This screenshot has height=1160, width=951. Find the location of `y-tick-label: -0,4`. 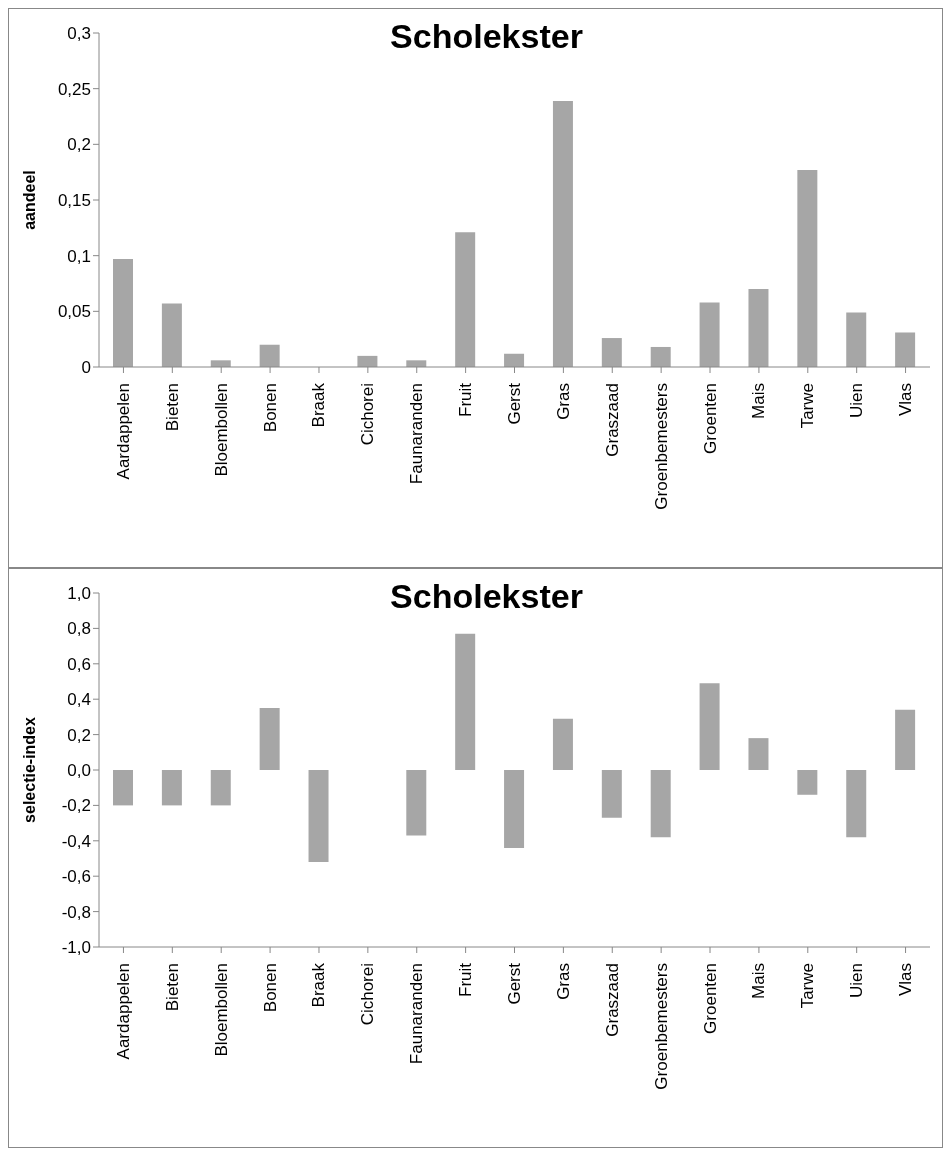

y-tick-label: -0,4 is located at coordinates (76, 841).